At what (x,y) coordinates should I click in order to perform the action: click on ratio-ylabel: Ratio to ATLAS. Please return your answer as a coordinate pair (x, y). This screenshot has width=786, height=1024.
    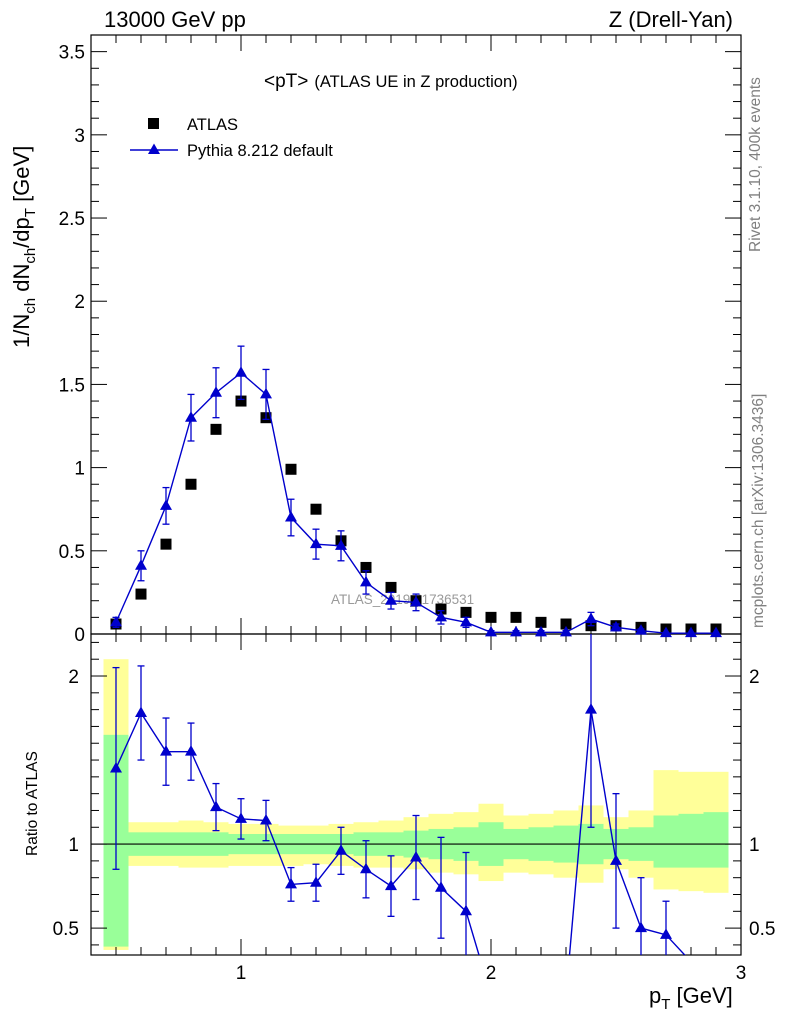
    Looking at the image, I should click on (32, 803).